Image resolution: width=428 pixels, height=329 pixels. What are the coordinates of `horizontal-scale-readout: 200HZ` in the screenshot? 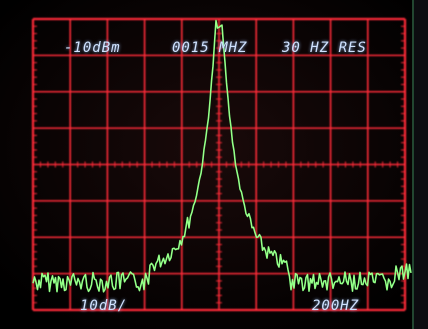 It's located at (336, 306).